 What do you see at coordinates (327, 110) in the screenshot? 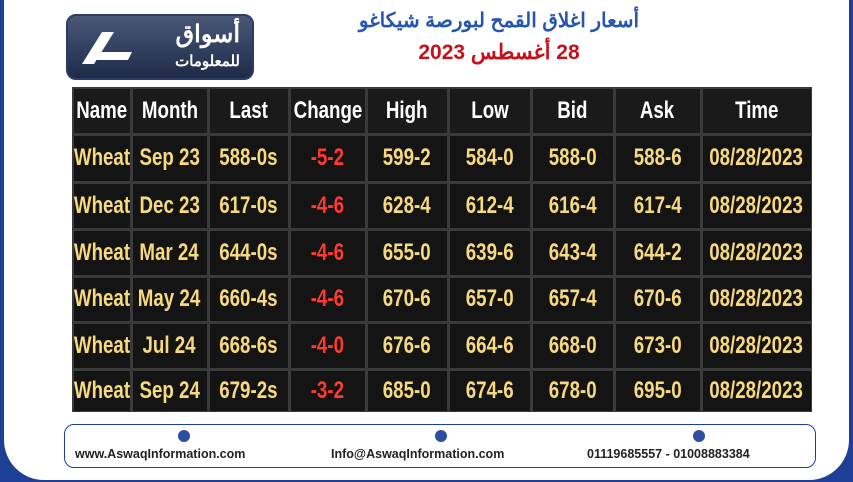
I see `cell-text: Change` at bounding box center [327, 110].